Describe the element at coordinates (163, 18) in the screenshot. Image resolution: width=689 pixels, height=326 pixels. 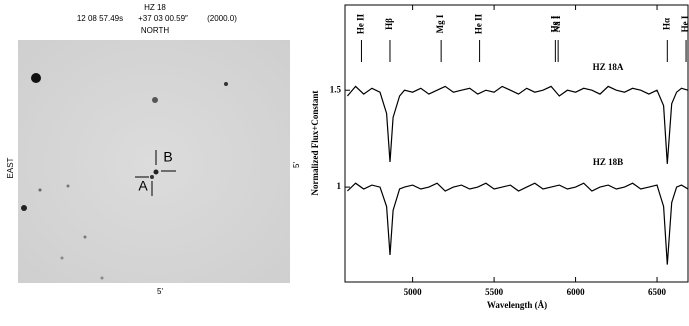
I see `dec: +37 03 00.59″` at that location.